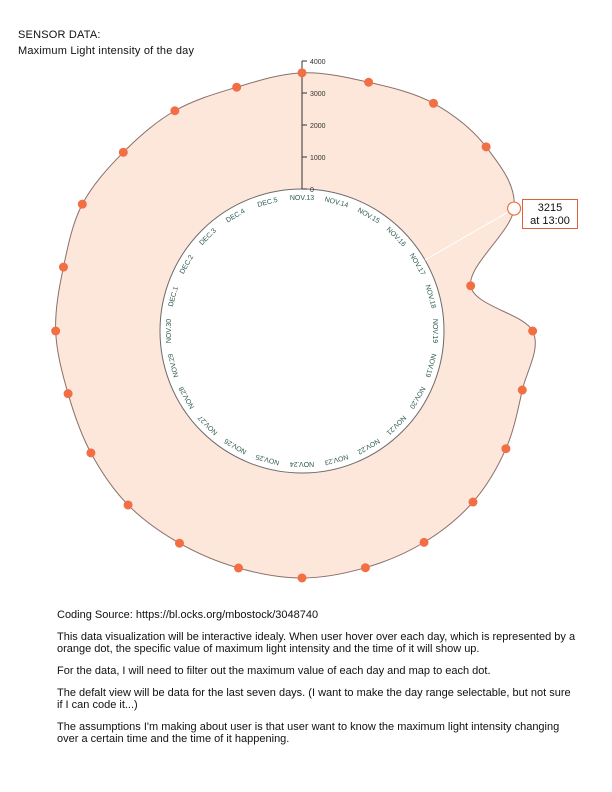 The image size is (612, 792). Describe the element at coordinates (318, 126) in the screenshot. I see `radial-axis-tick-label: 2000` at that location.